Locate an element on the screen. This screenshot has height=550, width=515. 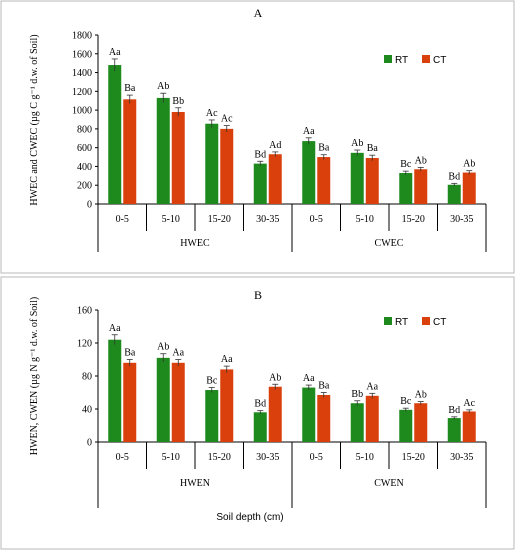
panel-b-data-label: Ac is located at coordinates (469, 403).